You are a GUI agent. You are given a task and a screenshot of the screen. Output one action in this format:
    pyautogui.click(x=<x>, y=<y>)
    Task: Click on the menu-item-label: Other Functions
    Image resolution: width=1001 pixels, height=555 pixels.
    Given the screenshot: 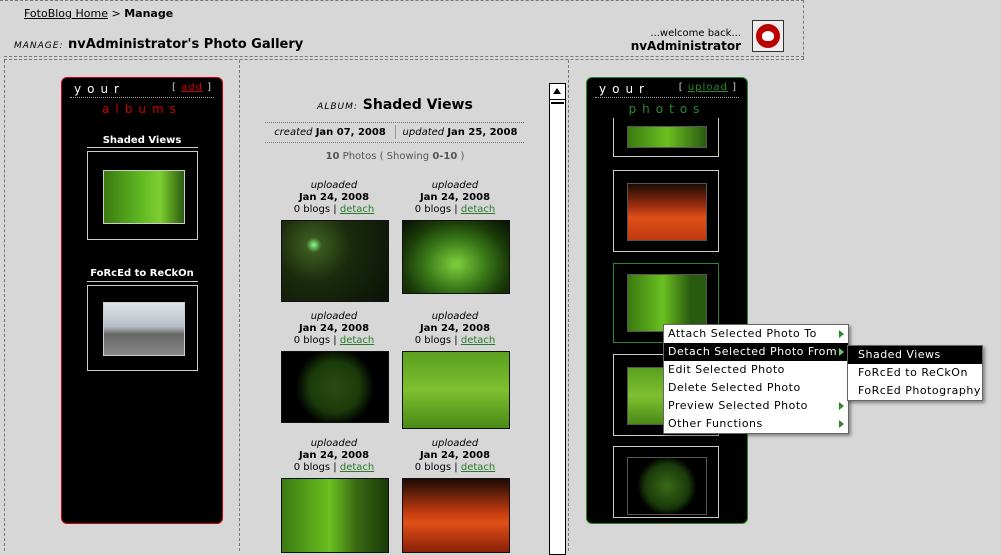 What is the action you would take?
    pyautogui.click(x=715, y=423)
    